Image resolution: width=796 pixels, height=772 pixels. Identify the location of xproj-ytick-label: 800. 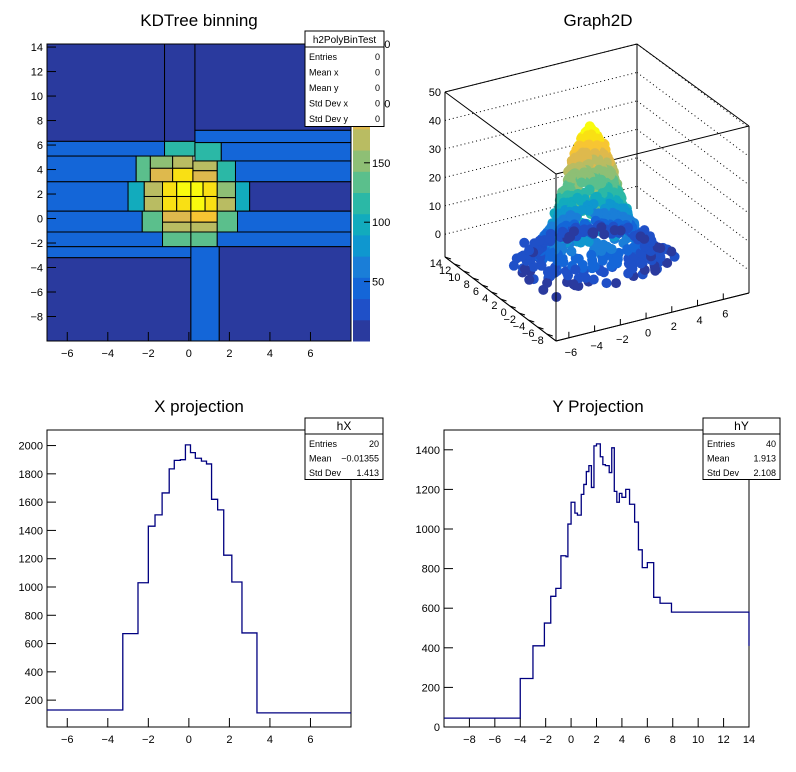
(34, 616).